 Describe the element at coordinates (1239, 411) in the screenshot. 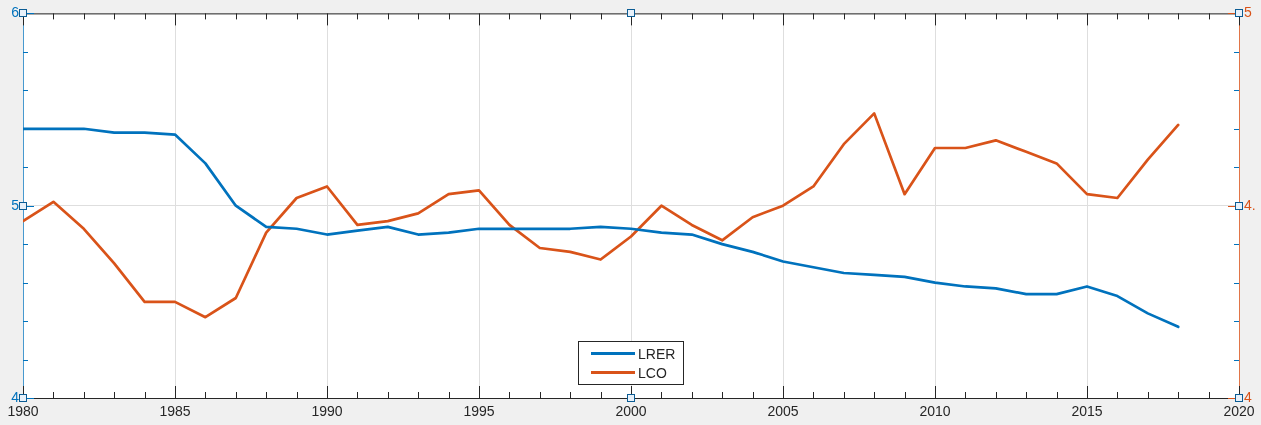

I see `x-tick-label: 2020` at that location.